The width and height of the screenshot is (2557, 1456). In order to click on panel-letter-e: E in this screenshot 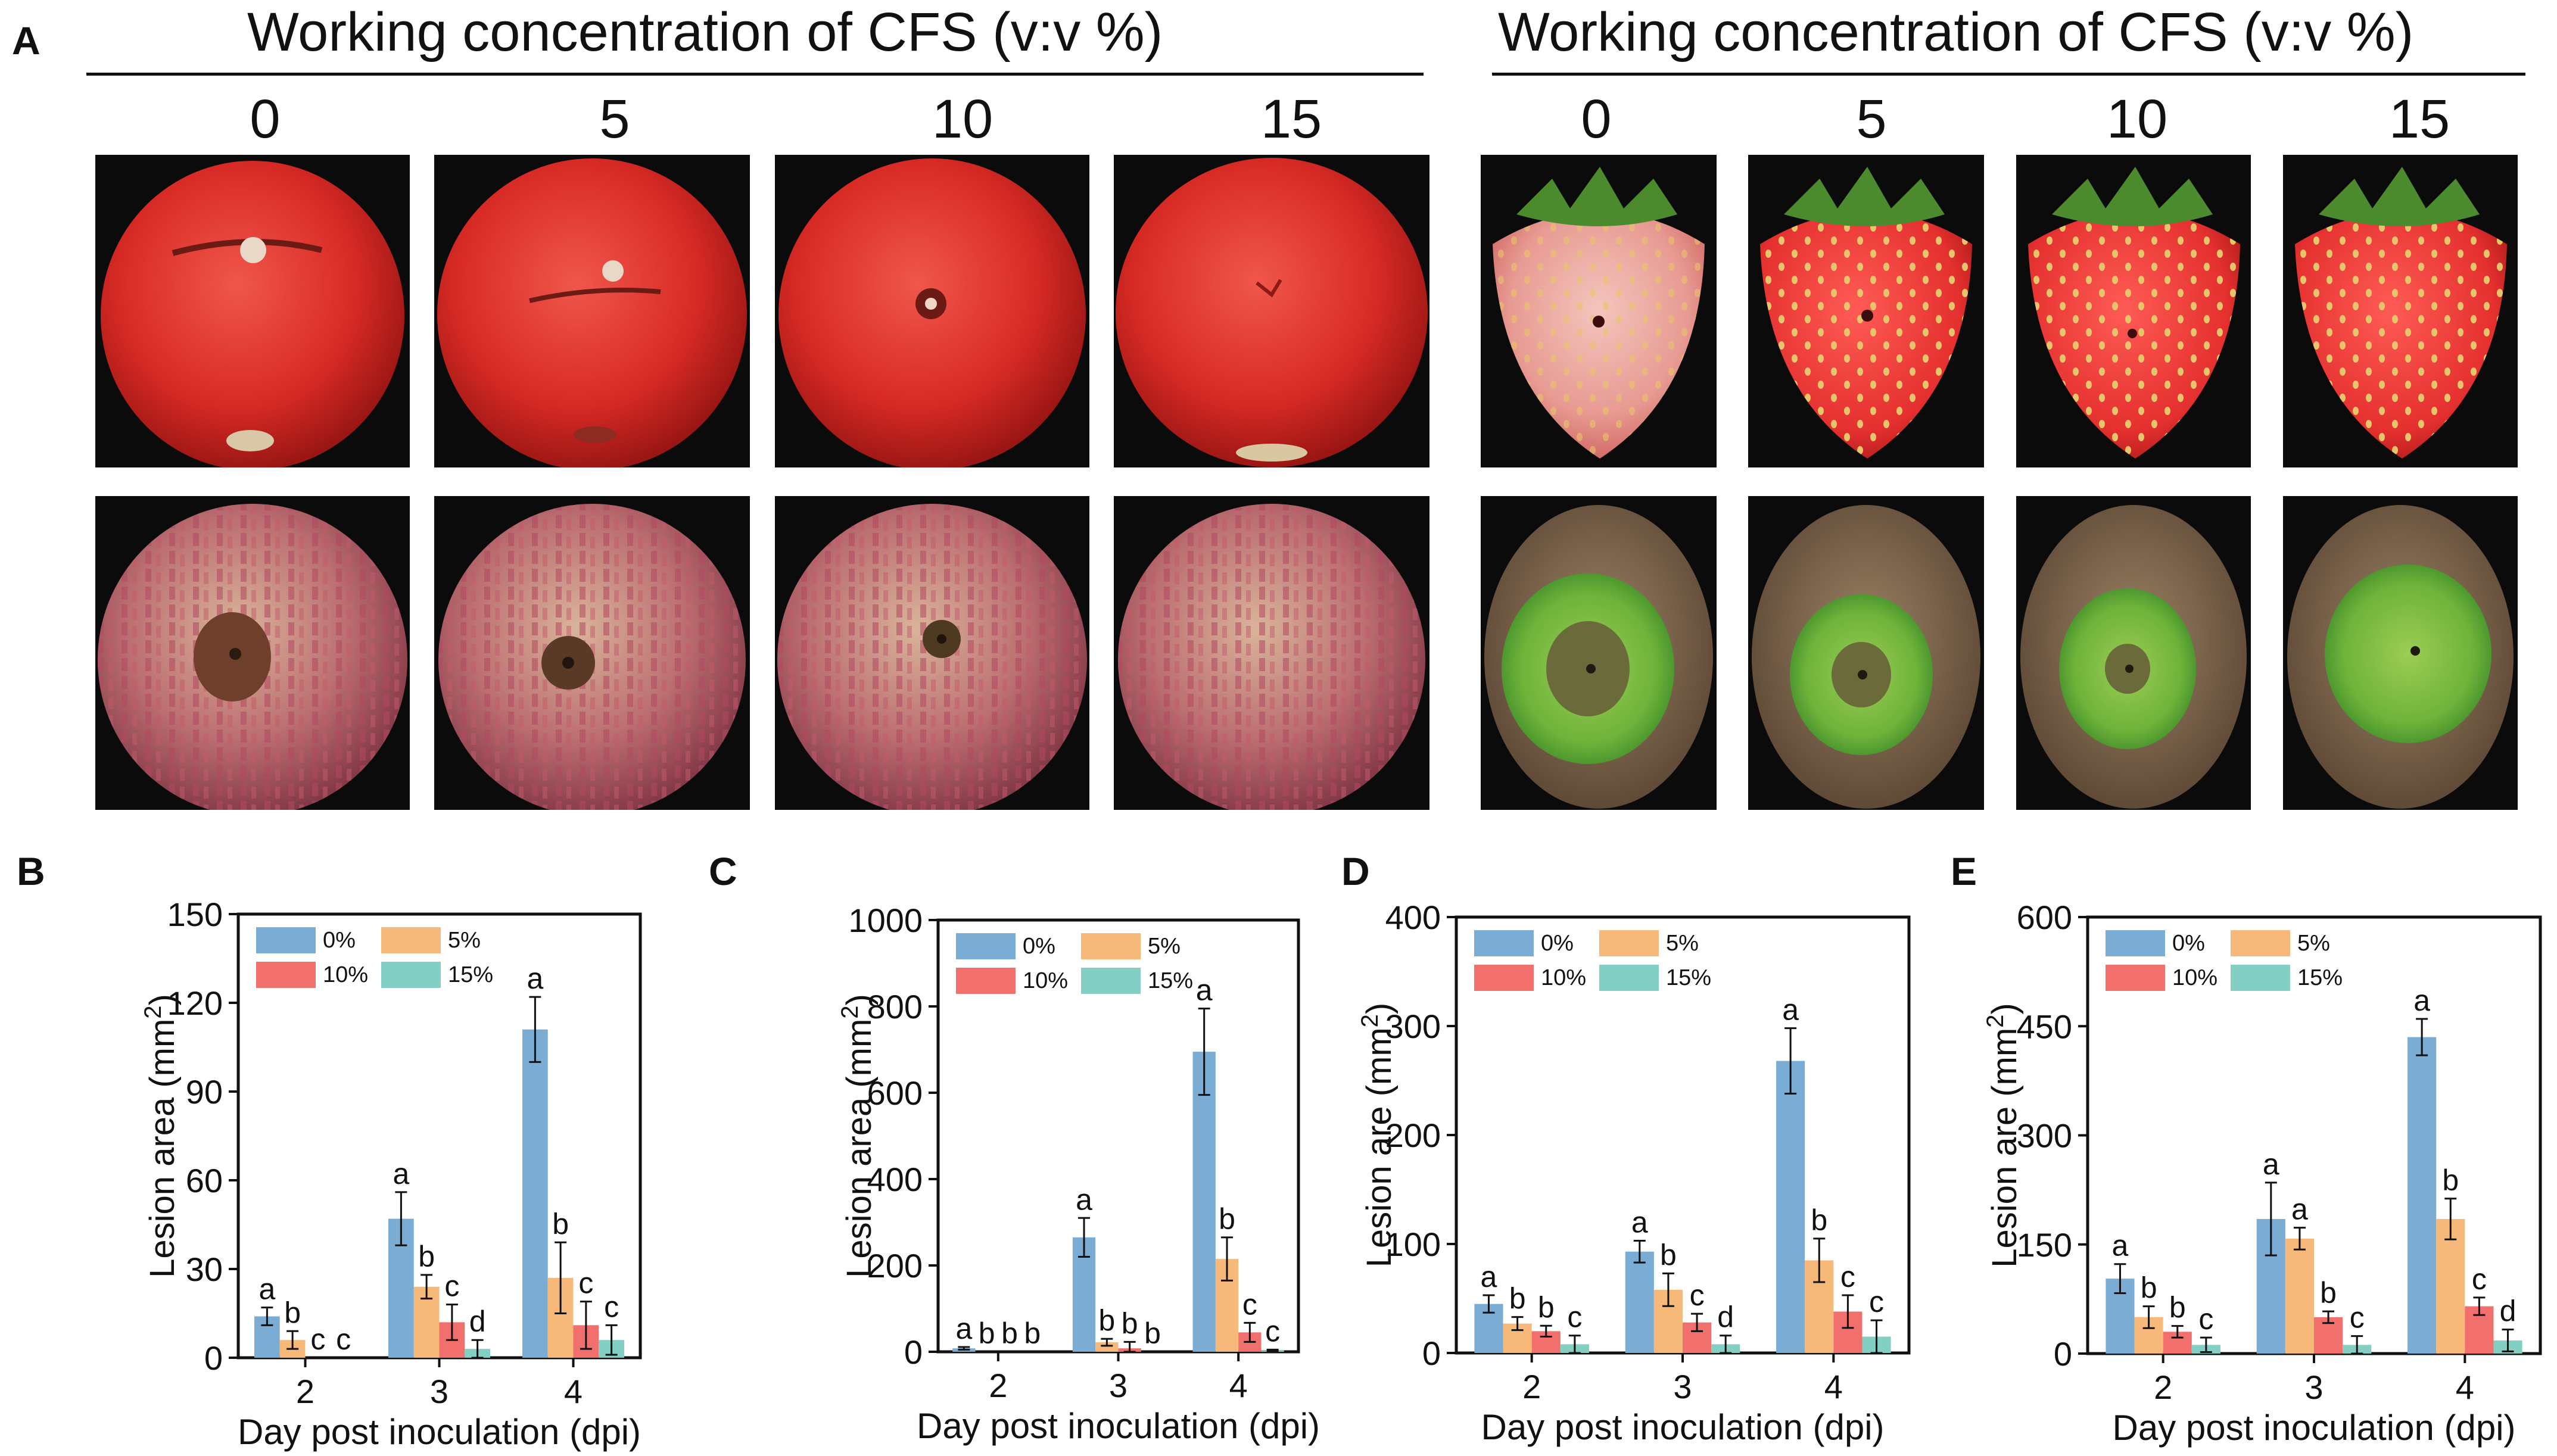, I will do `click(1964, 871)`.